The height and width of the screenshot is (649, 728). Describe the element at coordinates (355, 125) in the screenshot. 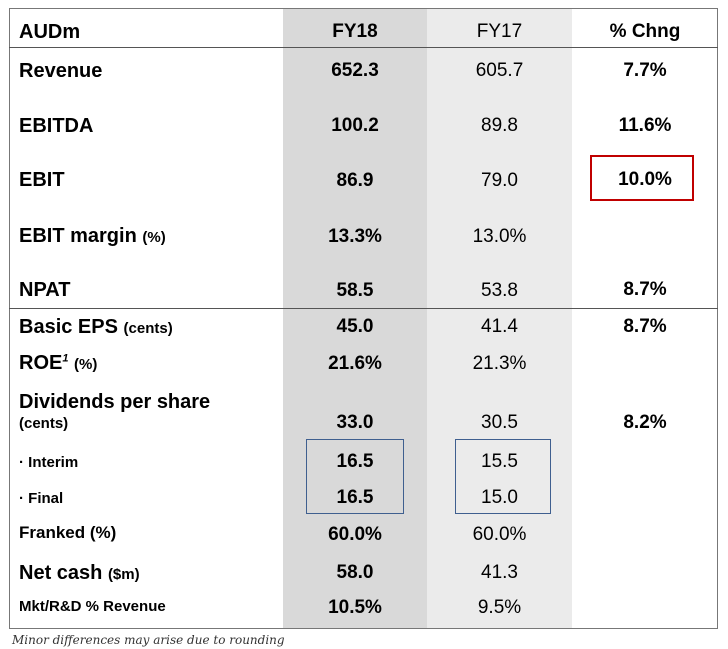

I see `ebitda-fy18: 100.2` at that location.